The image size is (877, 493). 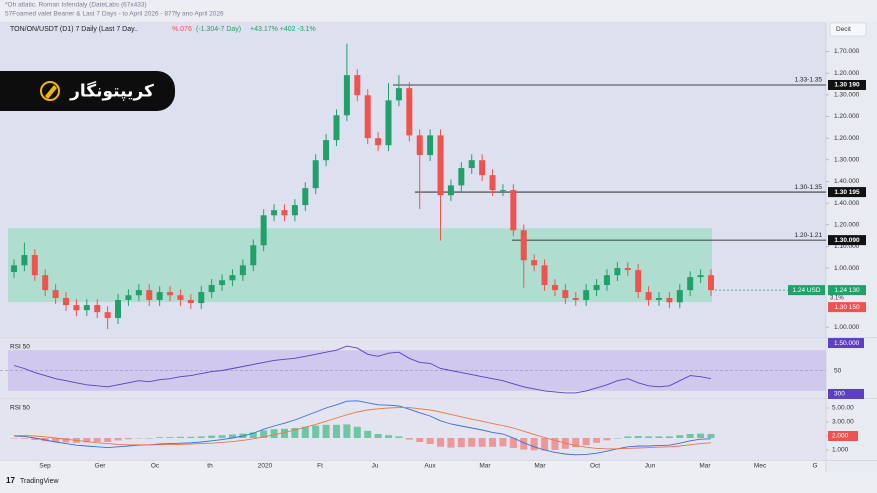 What do you see at coordinates (760, 466) in the screenshot?
I see `x-tick-label: Mec` at bounding box center [760, 466].